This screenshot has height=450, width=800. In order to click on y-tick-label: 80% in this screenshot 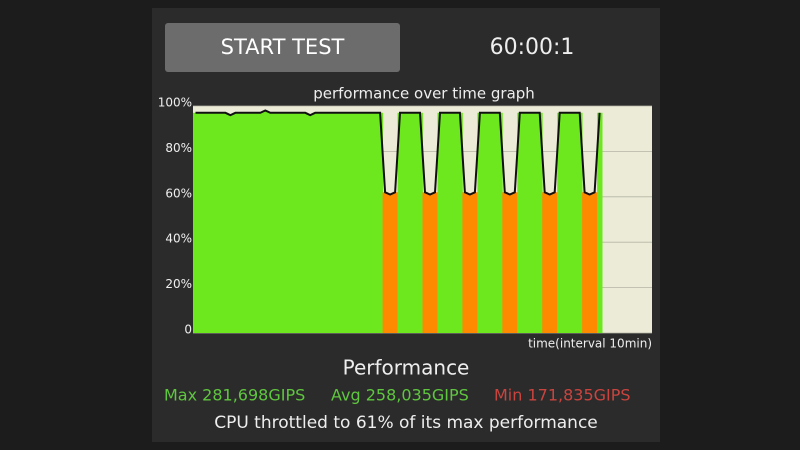, I will do `click(178, 148)`.